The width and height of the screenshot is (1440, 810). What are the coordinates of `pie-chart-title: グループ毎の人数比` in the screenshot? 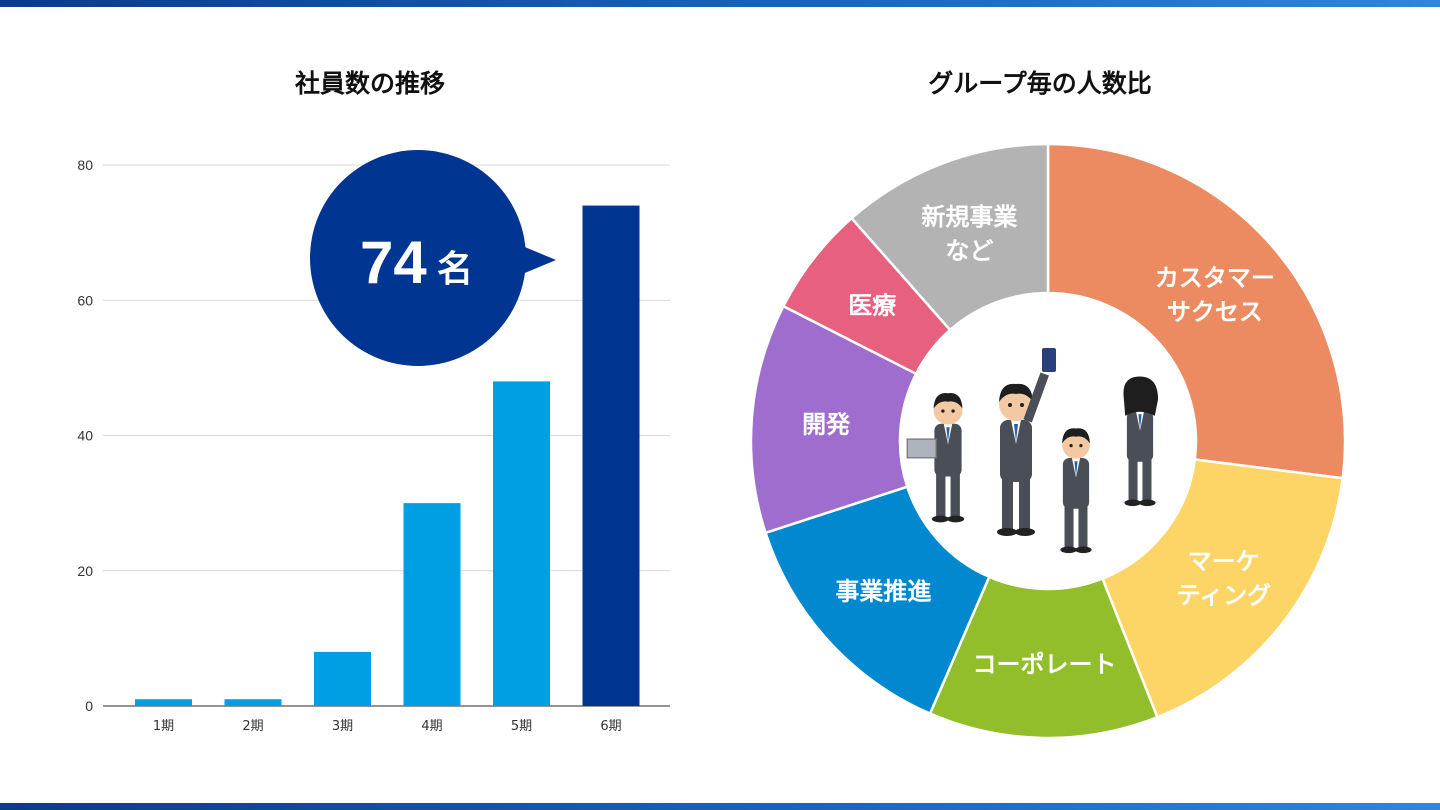 It's located at (1040, 83).